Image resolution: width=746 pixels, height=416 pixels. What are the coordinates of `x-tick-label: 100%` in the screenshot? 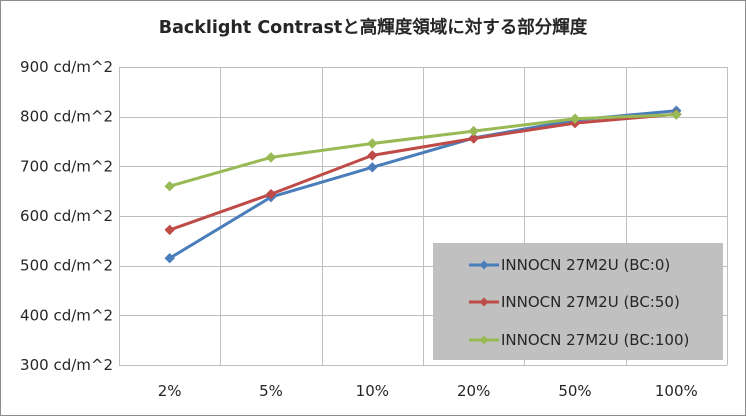 It's located at (676, 391).